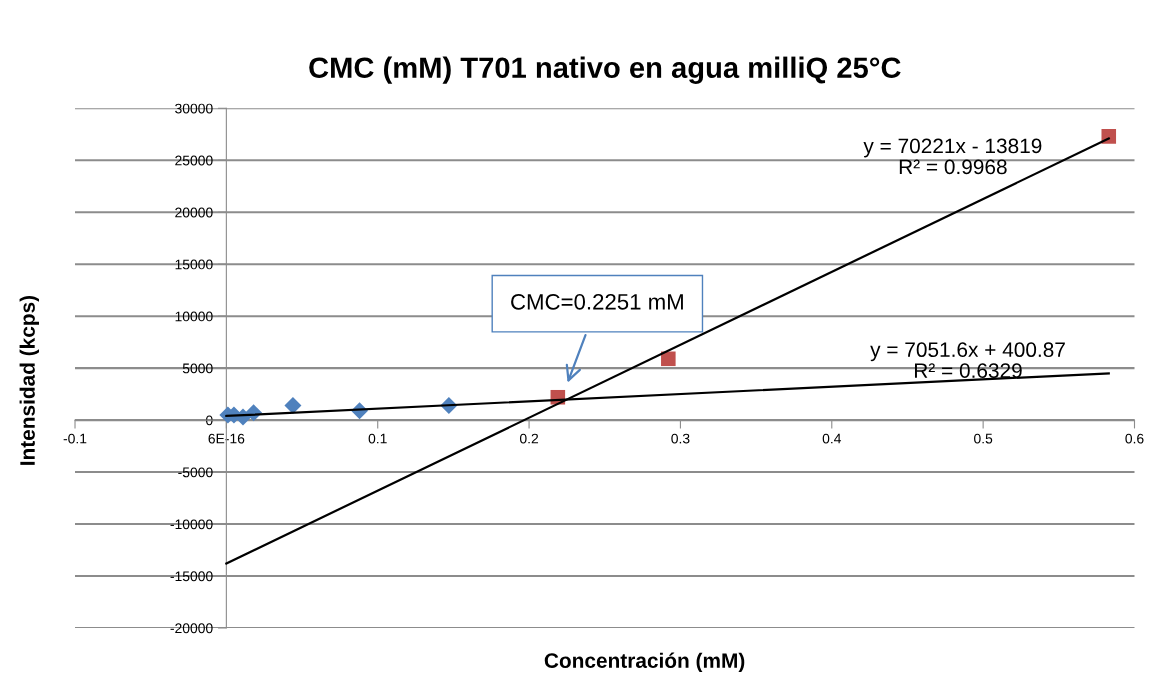 The width and height of the screenshot is (1172, 692). What do you see at coordinates (197, 368) in the screenshot?
I see `y-tick-label: 5000` at bounding box center [197, 368].